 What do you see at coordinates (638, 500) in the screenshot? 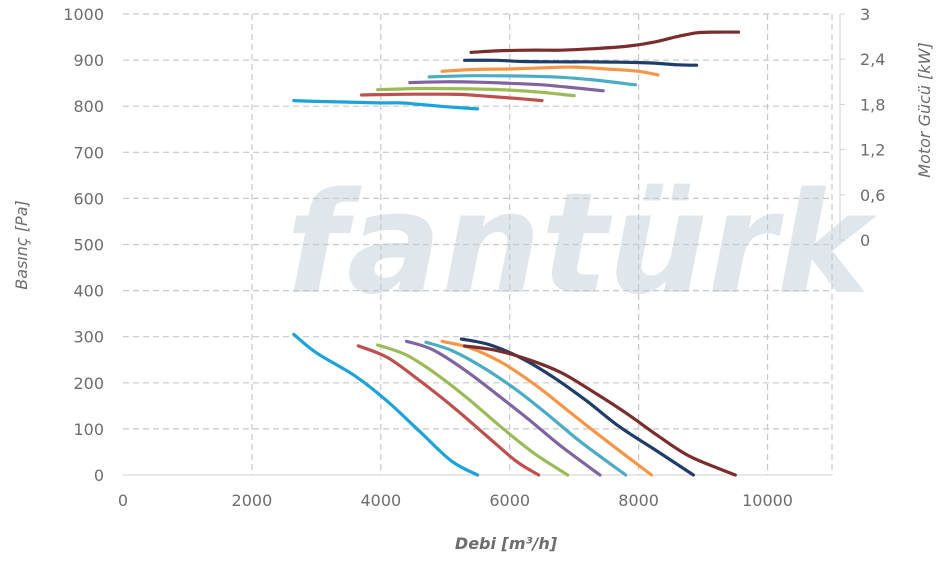
I see `x-tick-label: 8000` at bounding box center [638, 500].